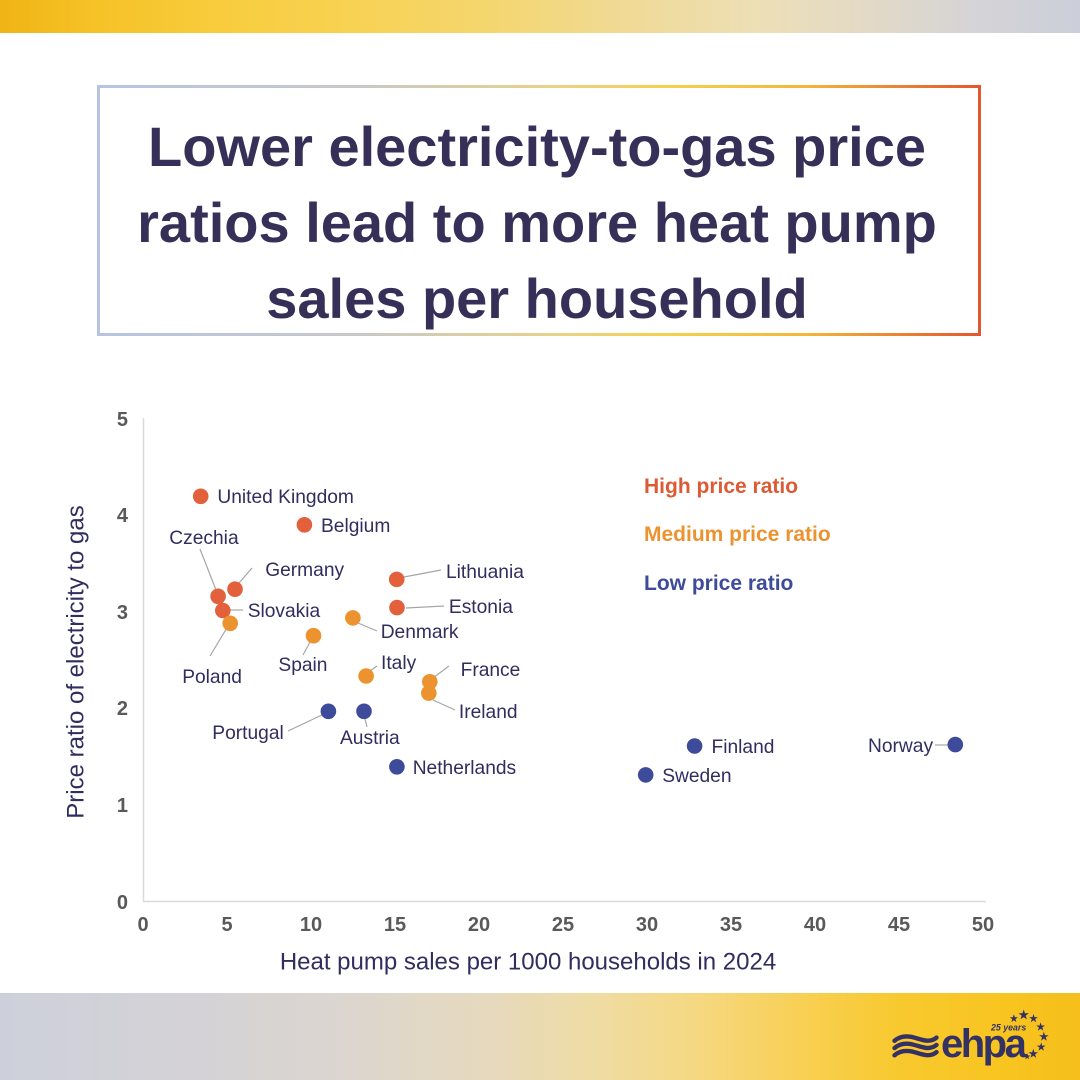 This screenshot has width=1080, height=1080. I want to click on svg-text: Sweden, so click(696, 776).